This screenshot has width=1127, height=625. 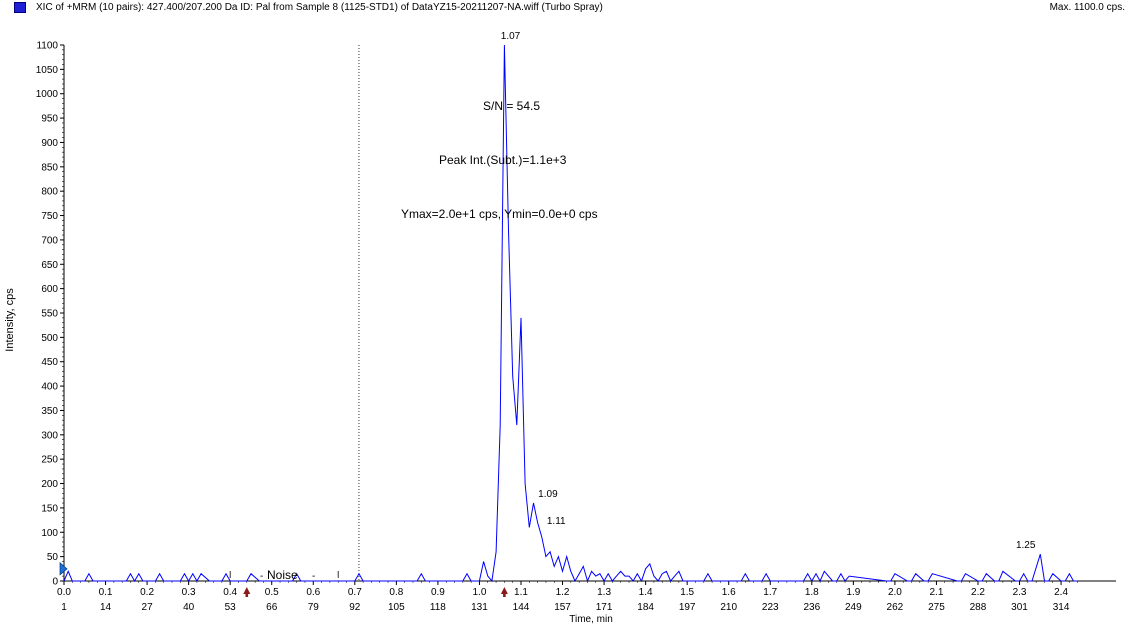 What do you see at coordinates (499, 214) in the screenshot?
I see `ymax-ymin-label: Ymax=2.0e+1 cps, Ymin=0.0e+0 cps` at bounding box center [499, 214].